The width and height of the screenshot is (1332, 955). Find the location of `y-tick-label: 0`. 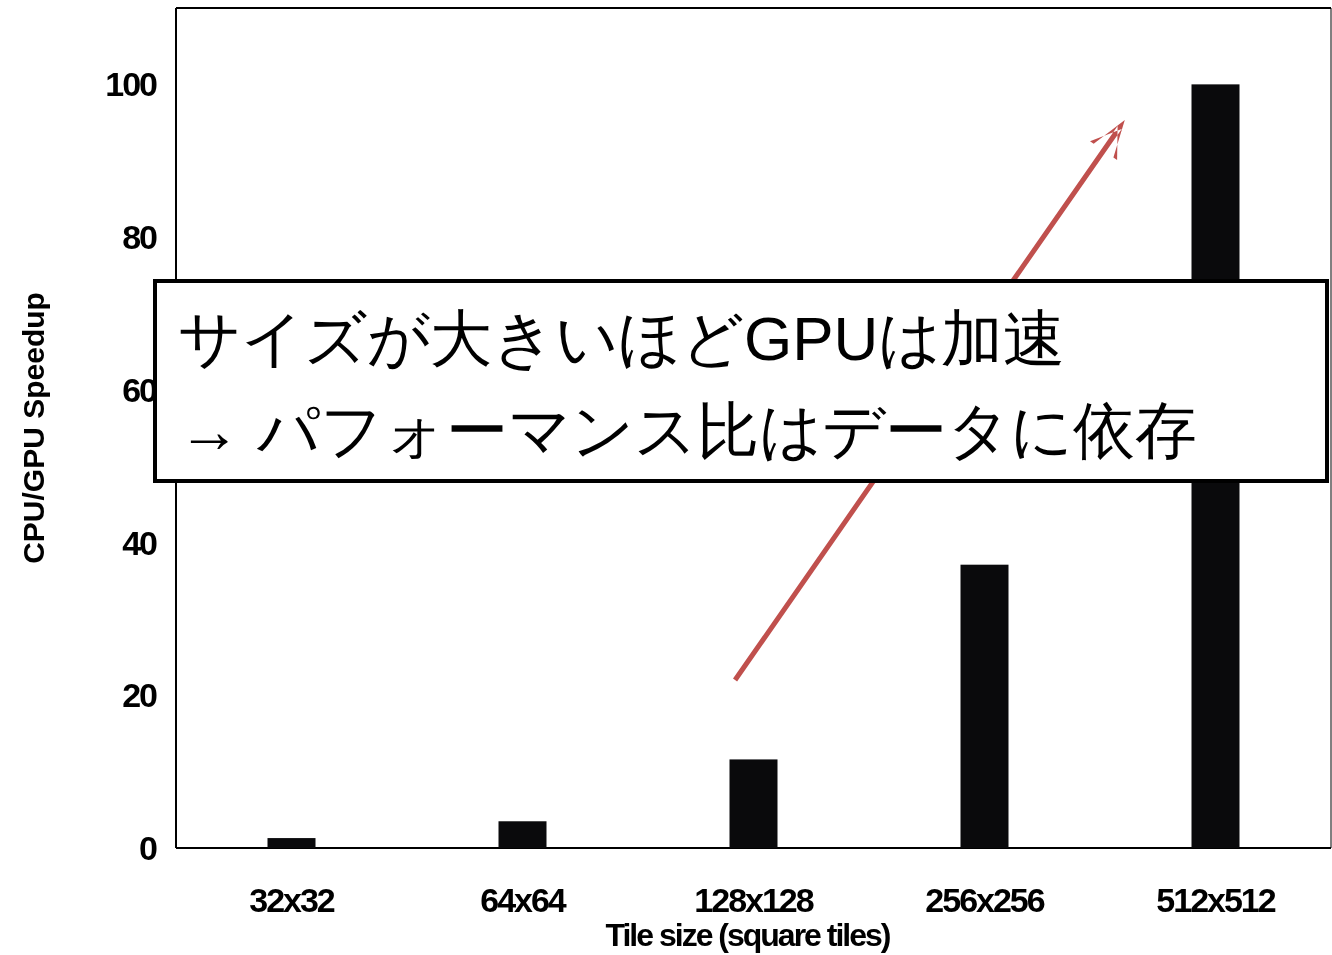

y-tick-label: 0 is located at coordinates (148, 848).